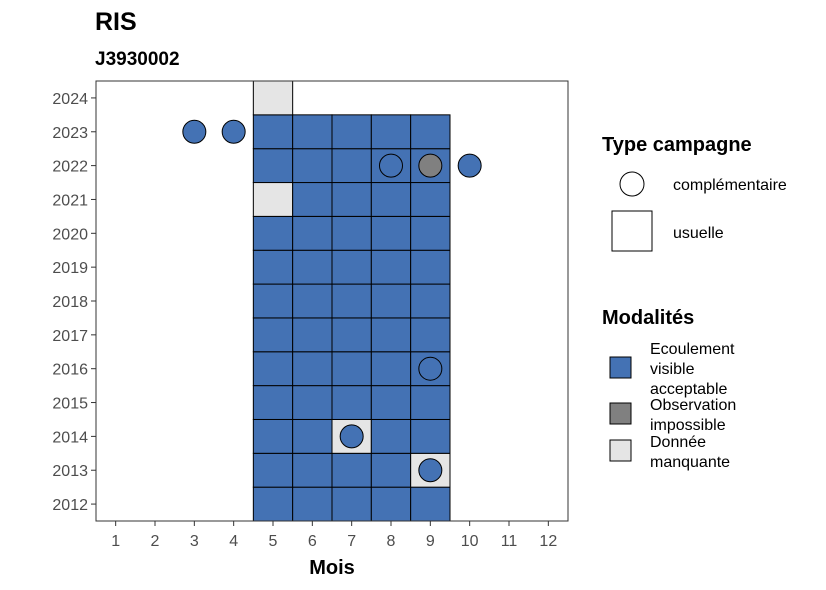  Describe the element at coordinates (677, 145) in the screenshot. I see `legend-type-title: Type campagne` at that location.